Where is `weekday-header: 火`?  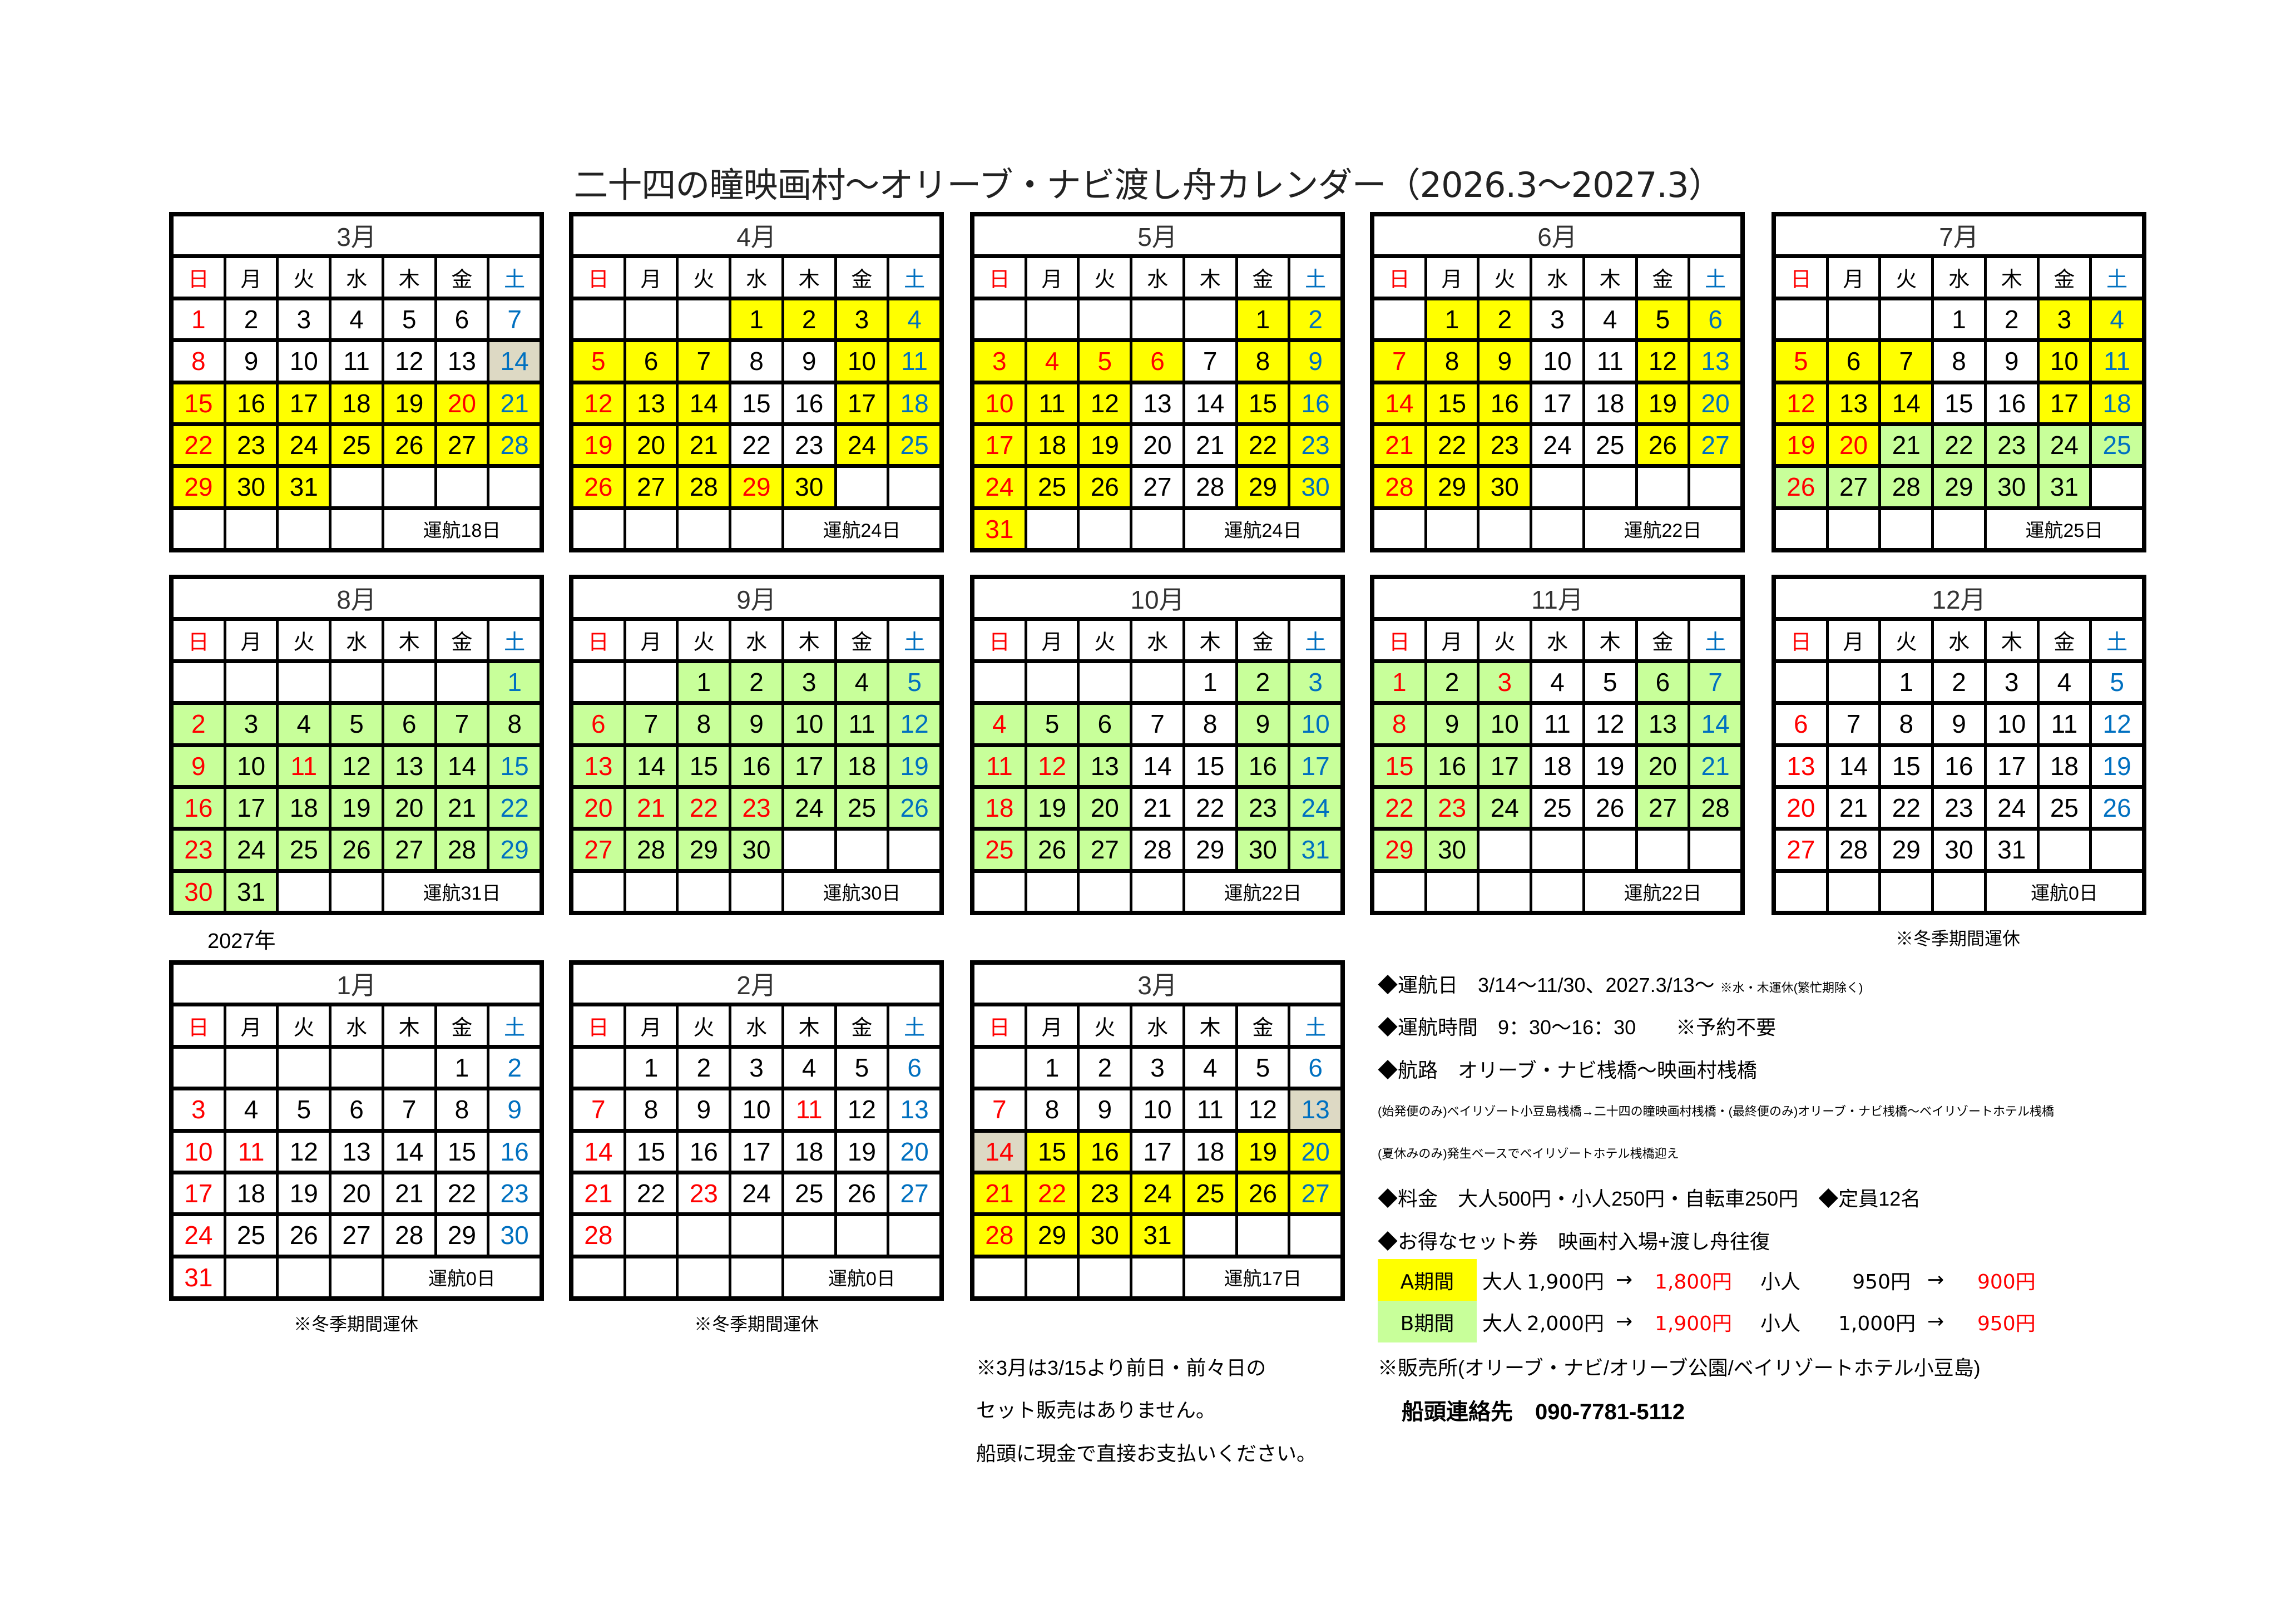
weekday-header: 火 is located at coordinates (1105, 277).